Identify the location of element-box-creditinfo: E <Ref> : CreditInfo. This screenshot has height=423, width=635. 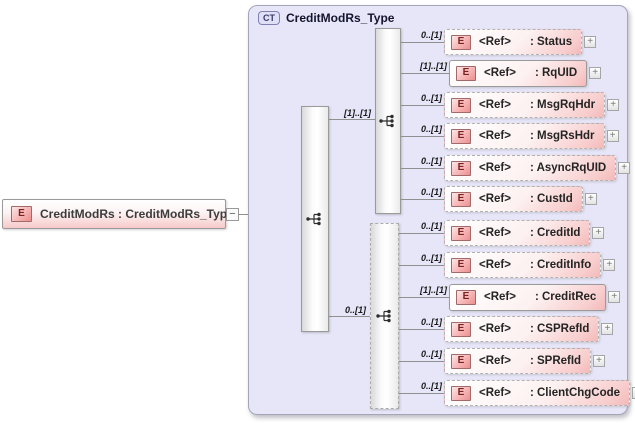
(523, 265).